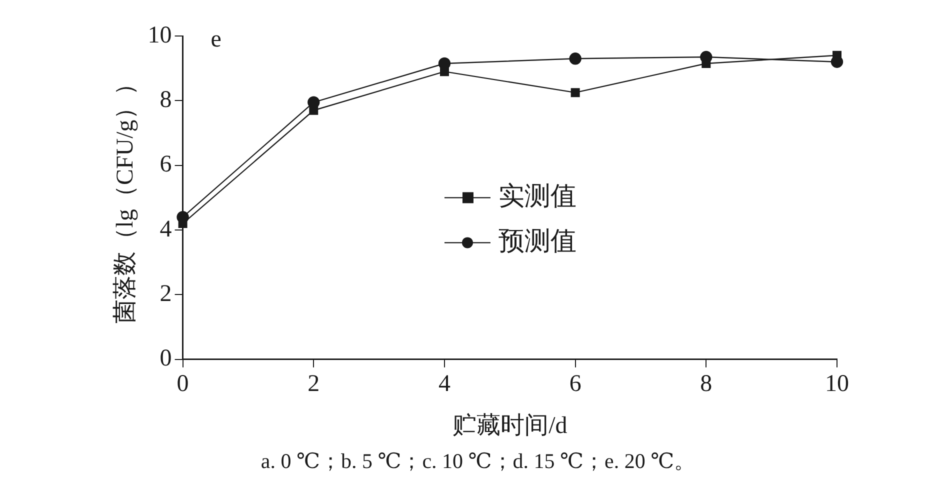 This screenshot has height=485, width=925. What do you see at coordinates (537, 196) in the screenshot?
I see `legend-label: 实测值` at bounding box center [537, 196].